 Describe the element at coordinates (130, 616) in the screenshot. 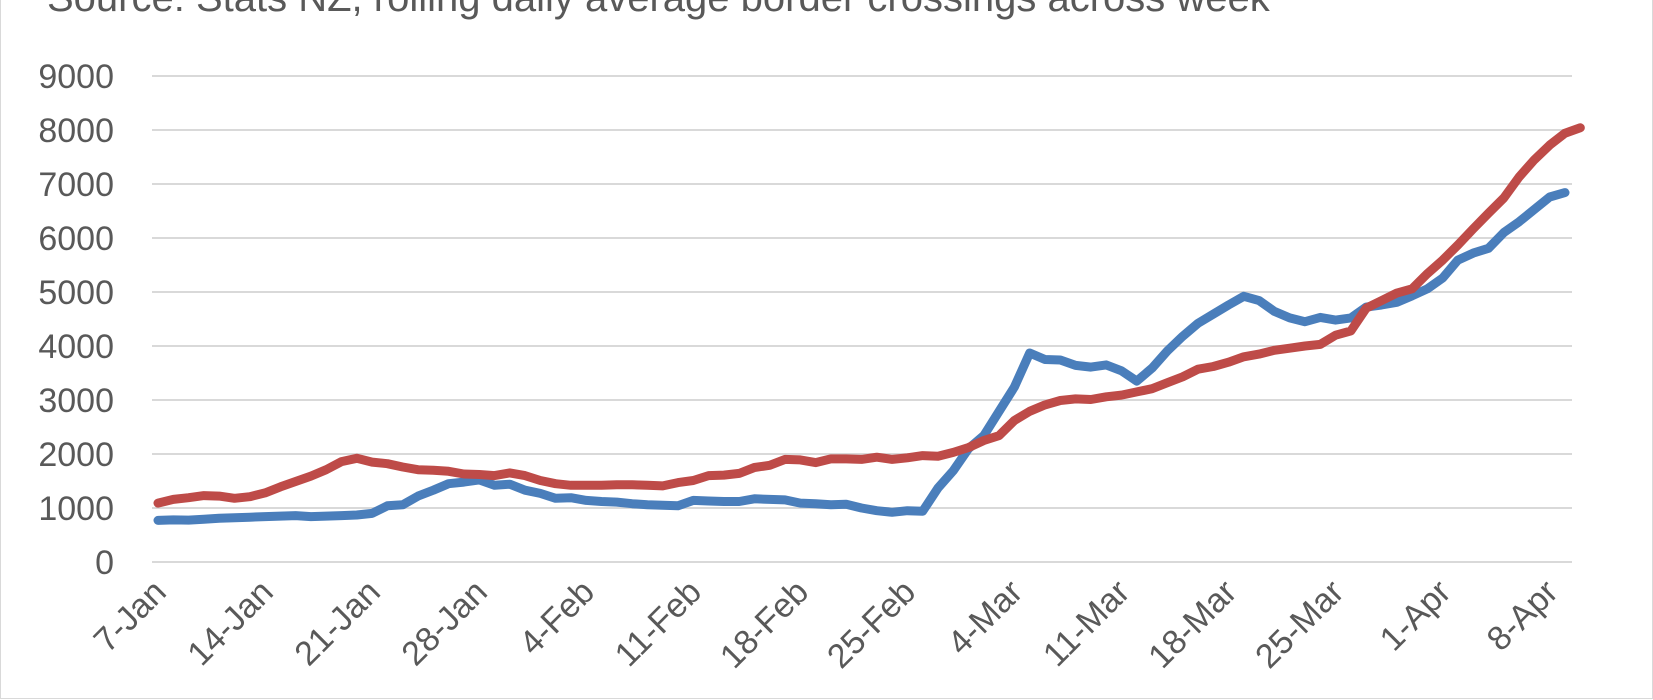

I see `x-tick-label: 7-Jan` at that location.